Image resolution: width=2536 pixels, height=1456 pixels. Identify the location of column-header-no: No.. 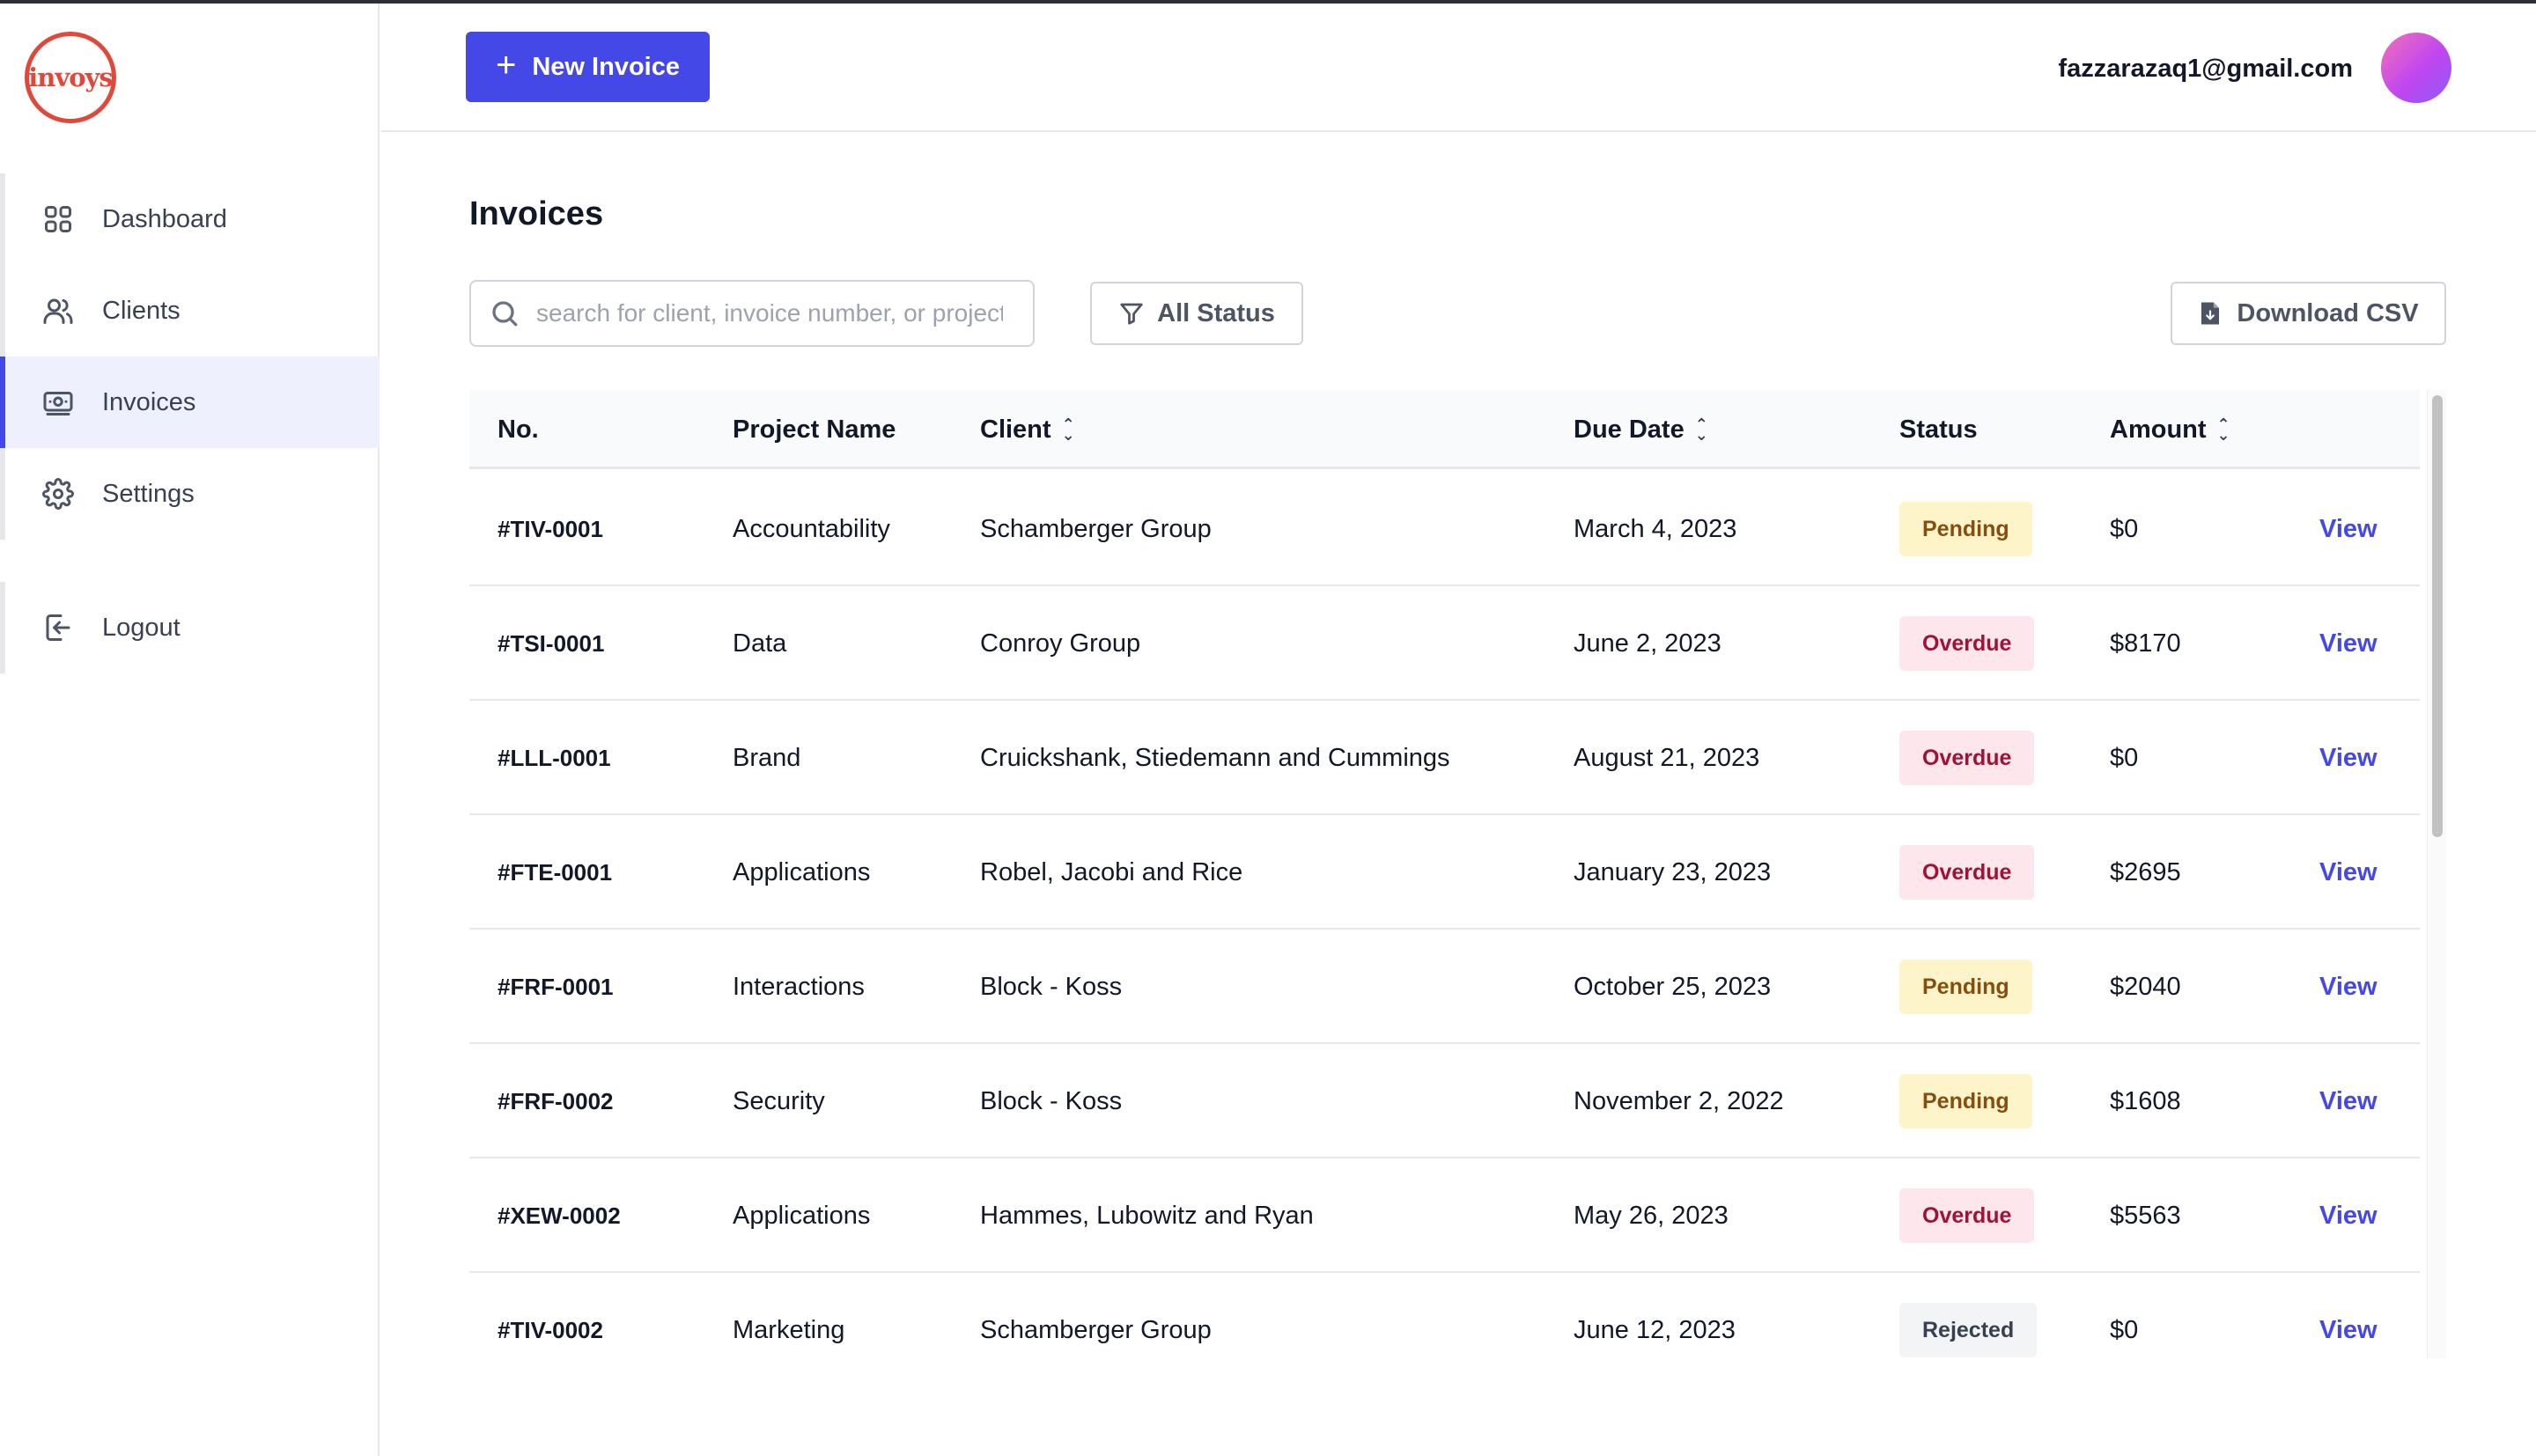
(518, 429).